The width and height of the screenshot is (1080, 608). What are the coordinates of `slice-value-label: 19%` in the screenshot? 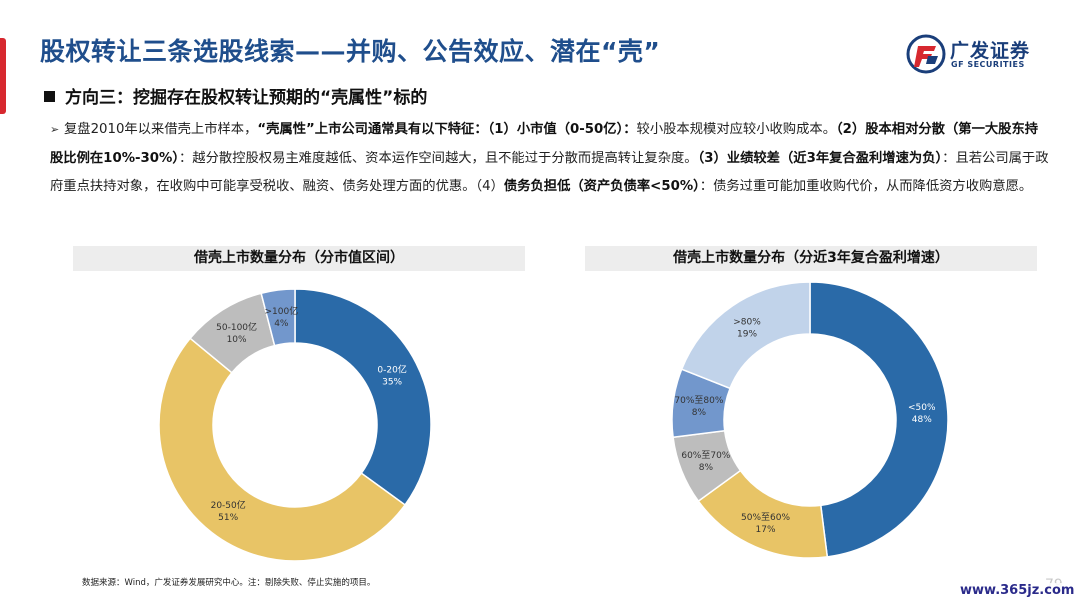 It's located at (747, 334).